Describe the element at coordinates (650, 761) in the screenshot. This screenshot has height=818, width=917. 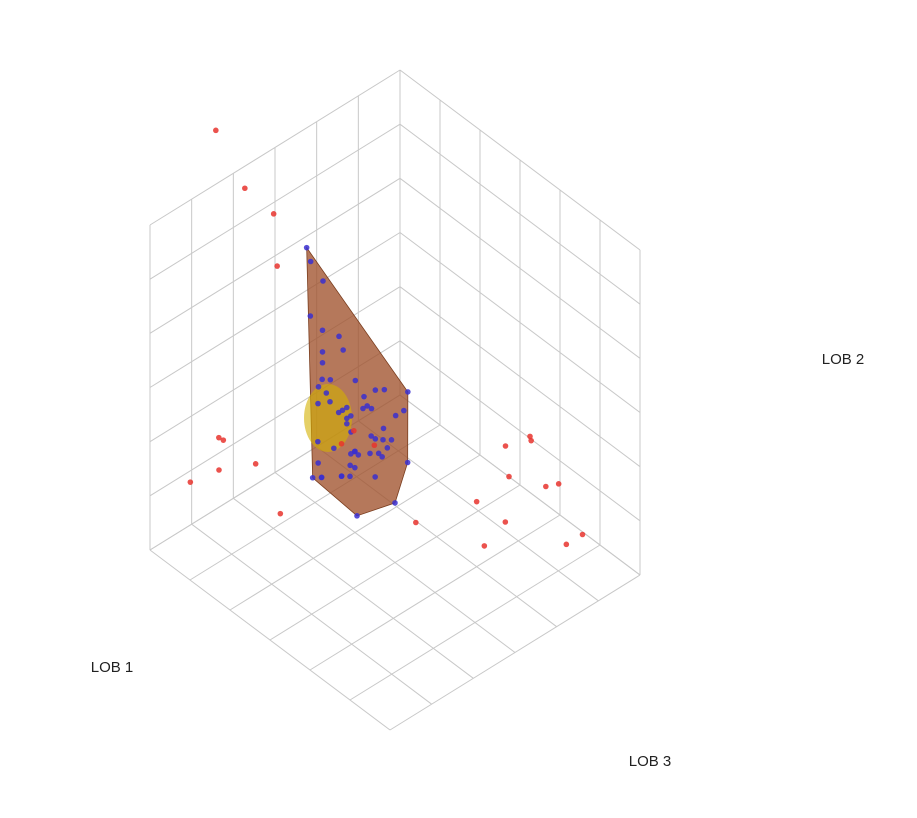
I see `z-axis-label: LOB 3` at that location.